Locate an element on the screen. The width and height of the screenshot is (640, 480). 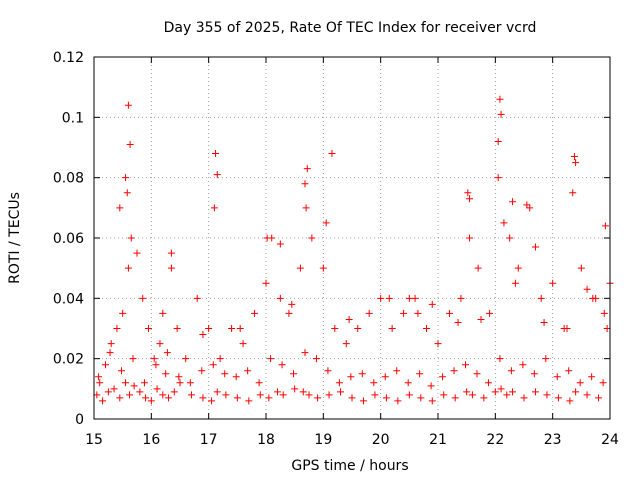
x-tick-label: 22 is located at coordinates (495, 440).